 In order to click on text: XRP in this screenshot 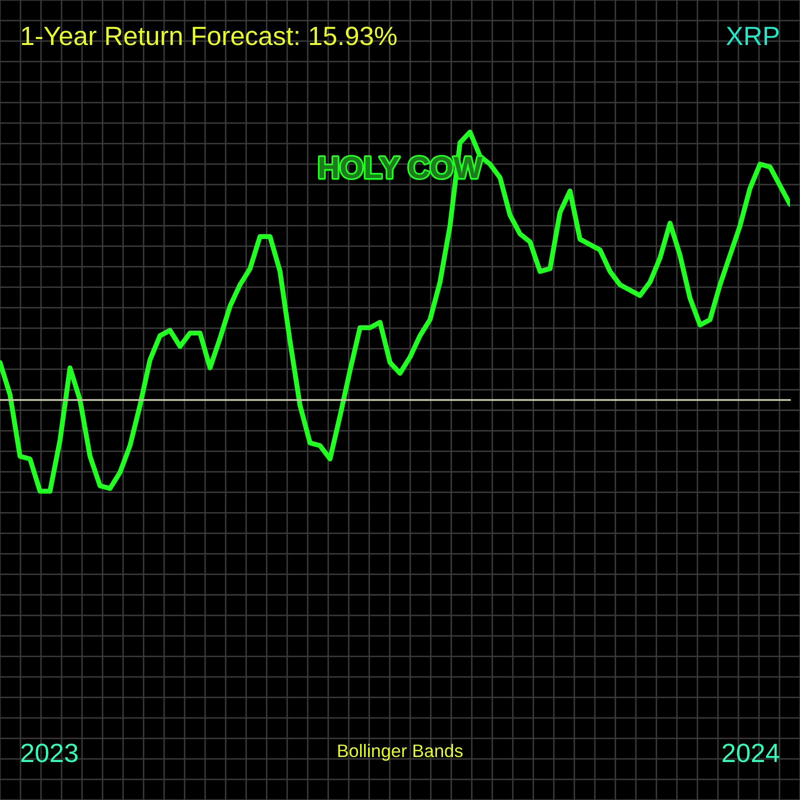, I will do `click(752, 35)`.